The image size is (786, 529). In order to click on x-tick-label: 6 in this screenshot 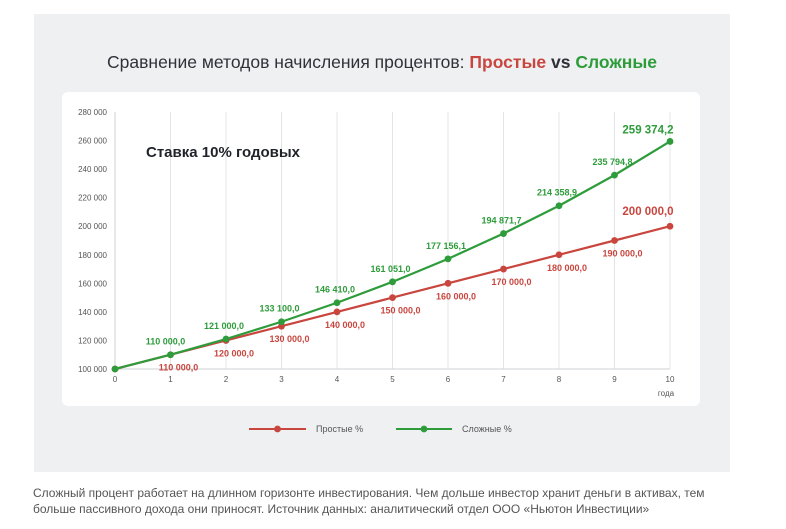, I will do `click(448, 379)`.